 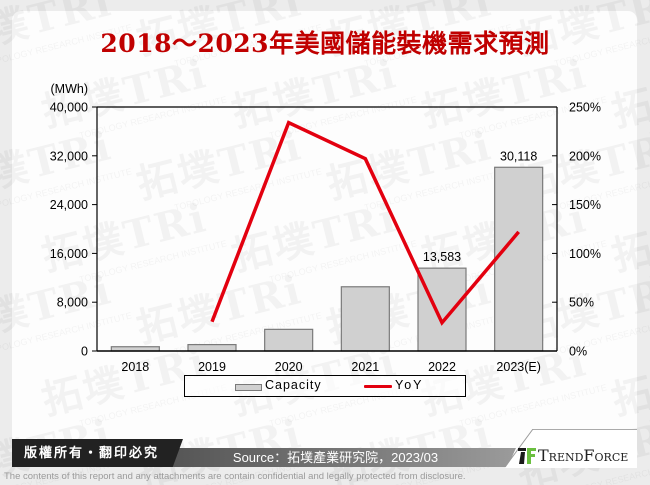 I want to click on y-tick-label: 24,000, so click(x=69, y=205).